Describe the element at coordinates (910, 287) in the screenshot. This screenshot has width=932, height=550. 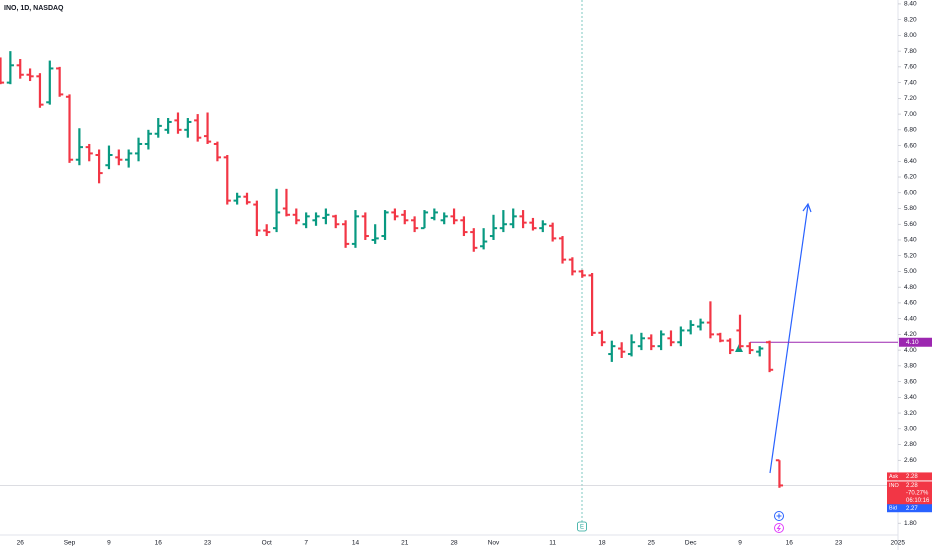
I see `y-tick-label: 4.80` at that location.